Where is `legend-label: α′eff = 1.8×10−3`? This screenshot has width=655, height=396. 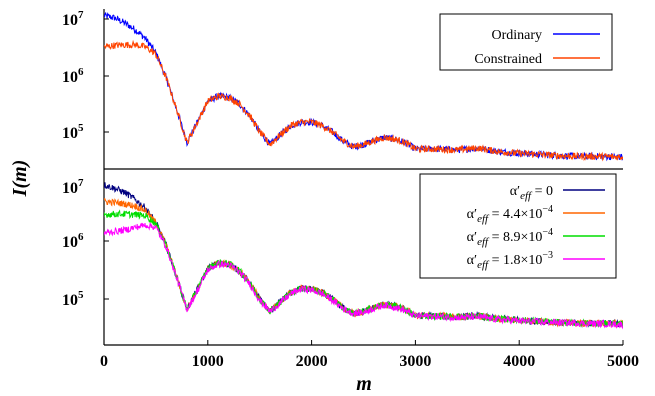 legend-label: α′eff = 1.8×10−3 is located at coordinates (510, 260).